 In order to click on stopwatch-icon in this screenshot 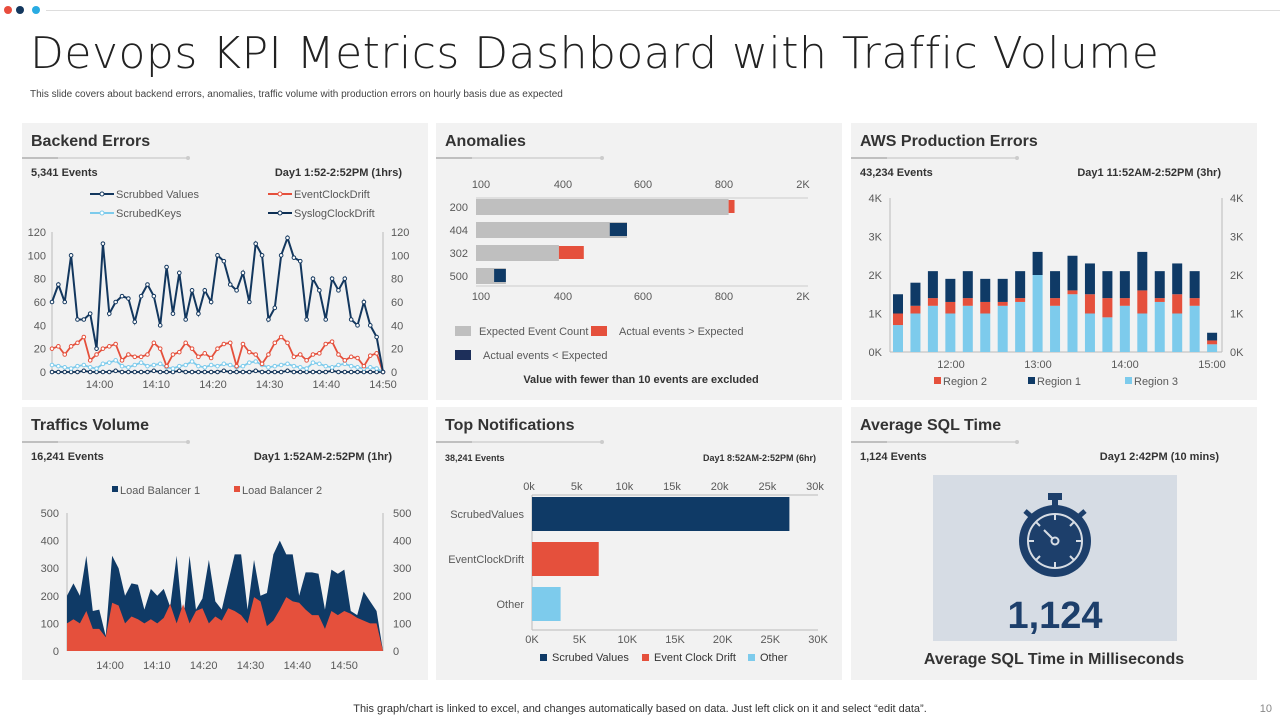, I will do `click(1055, 535)`.